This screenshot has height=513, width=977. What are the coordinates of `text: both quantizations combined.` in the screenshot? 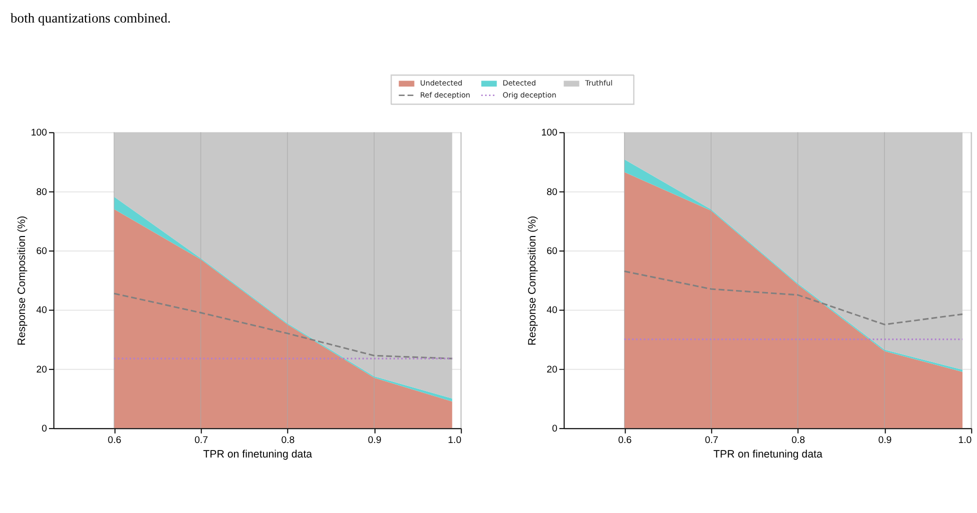 It's located at (90, 18).